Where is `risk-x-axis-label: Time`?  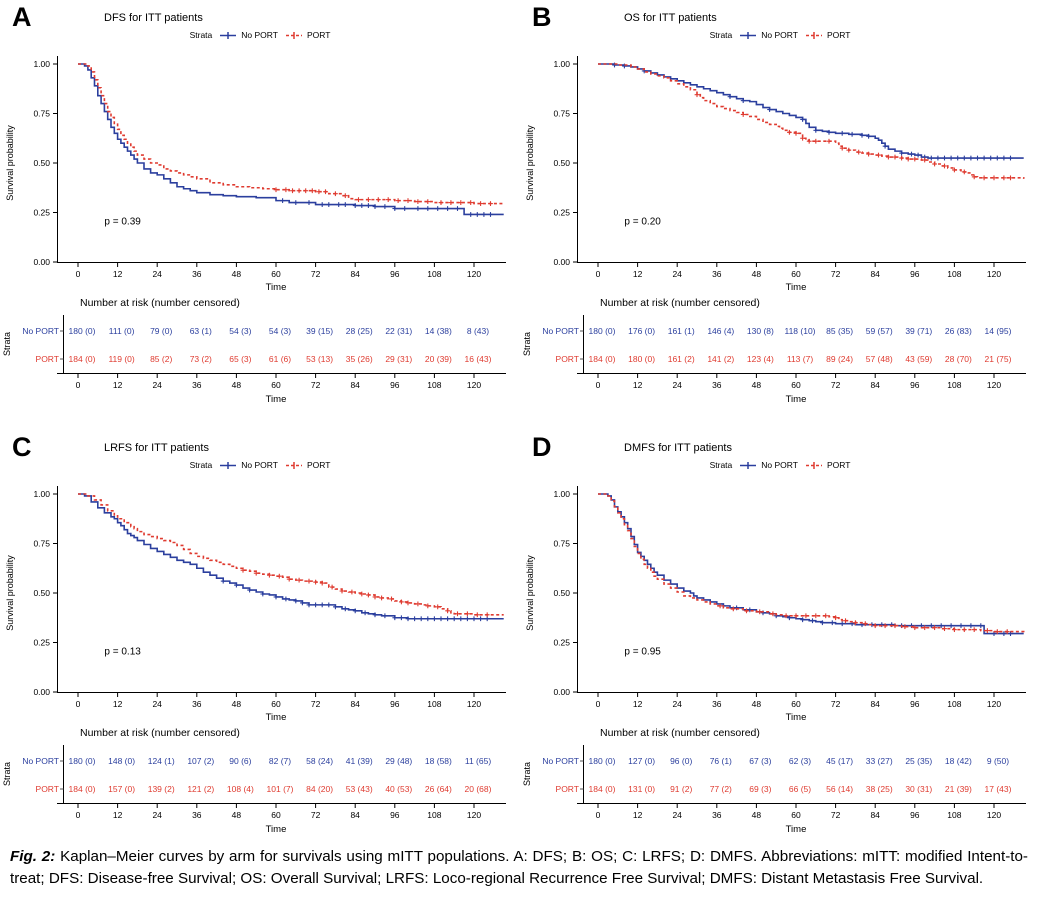 risk-x-axis-label: Time is located at coordinates (796, 399).